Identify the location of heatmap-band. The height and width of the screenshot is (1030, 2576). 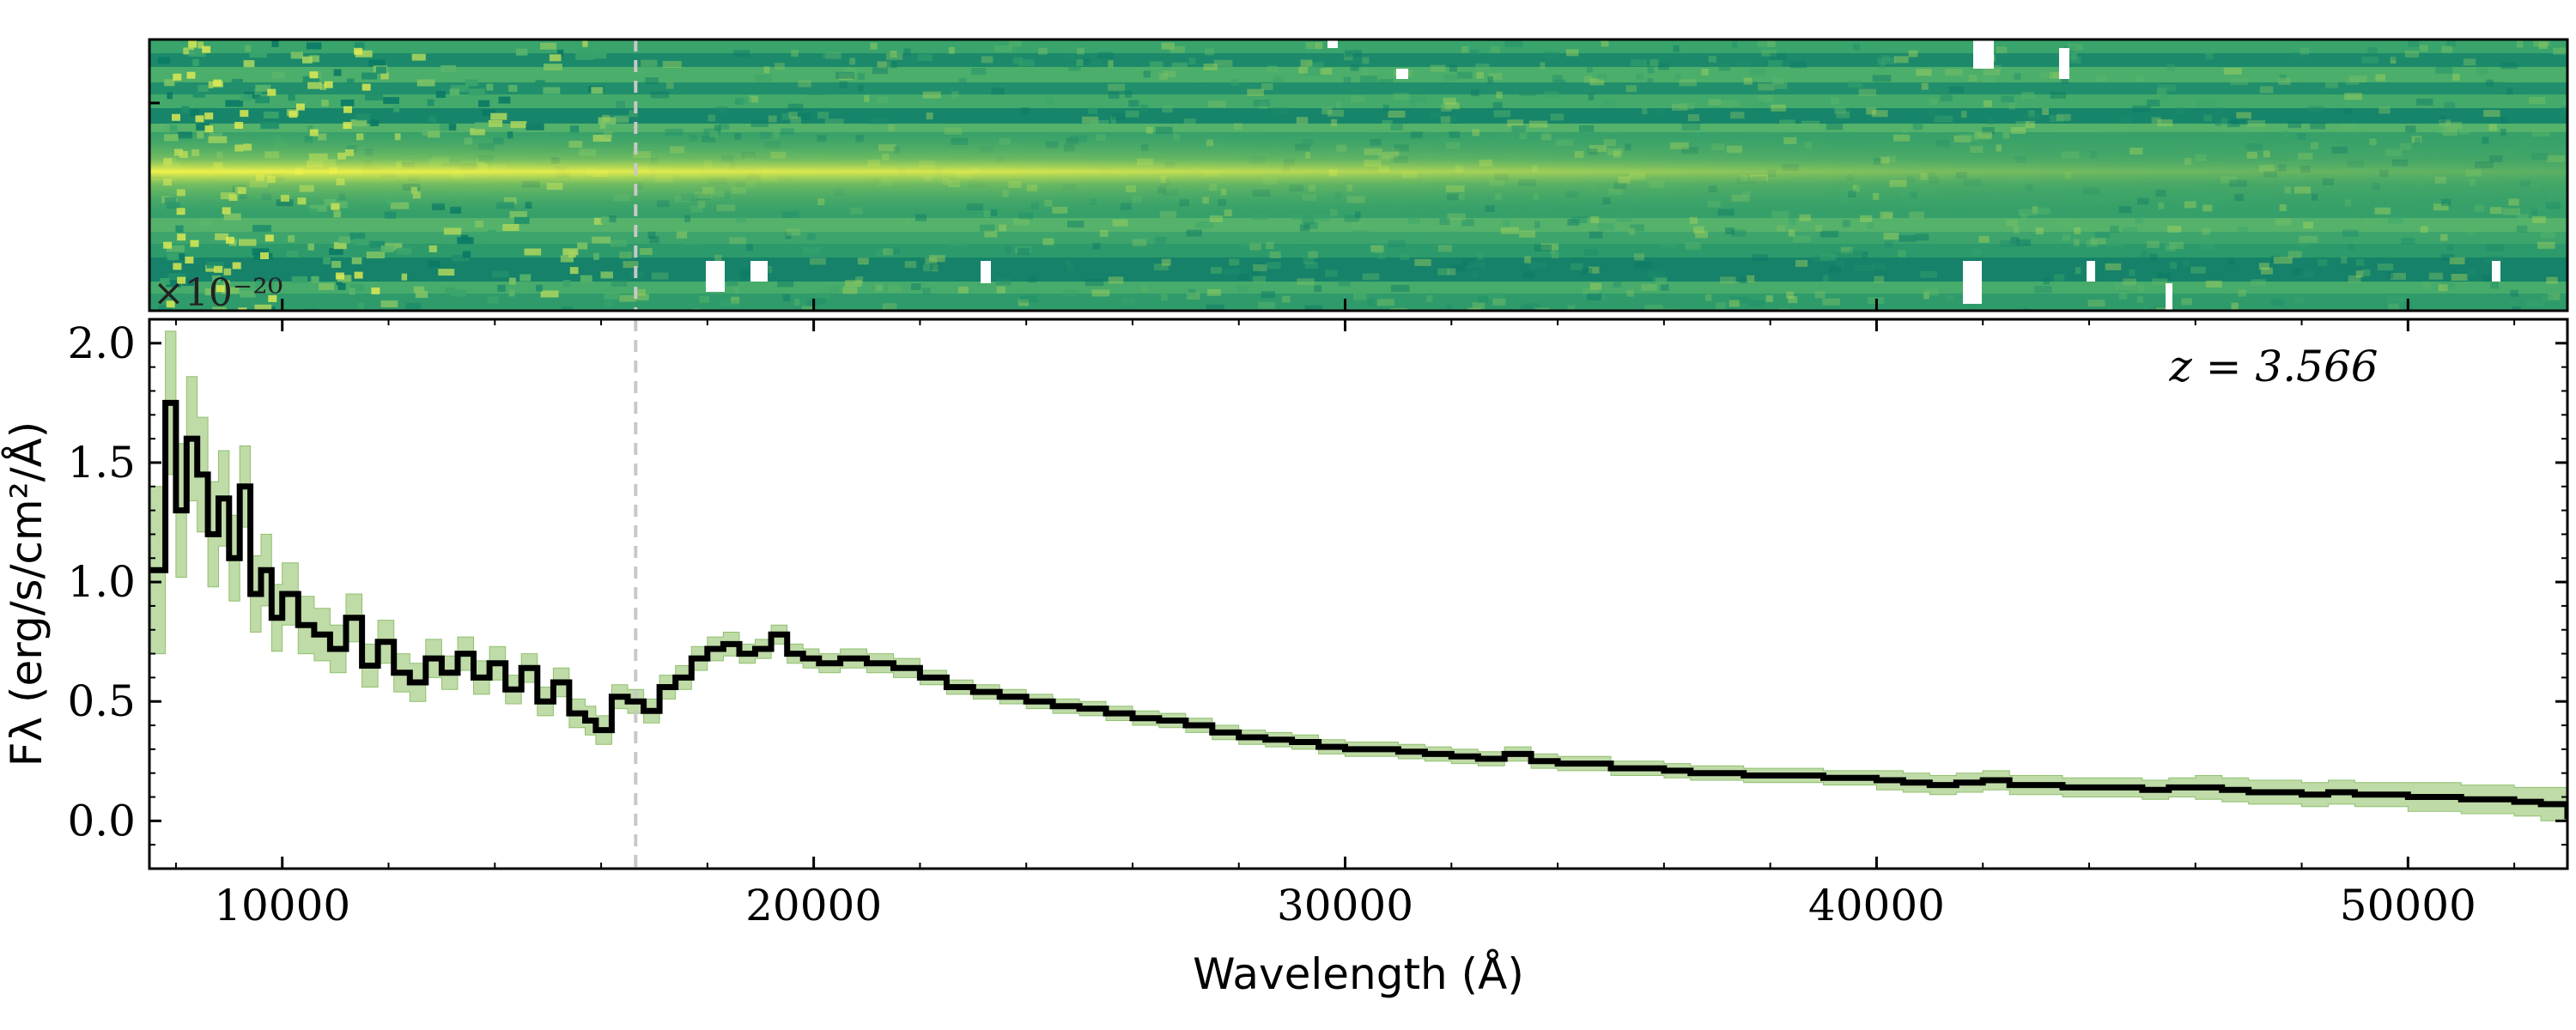
(1358, 101).